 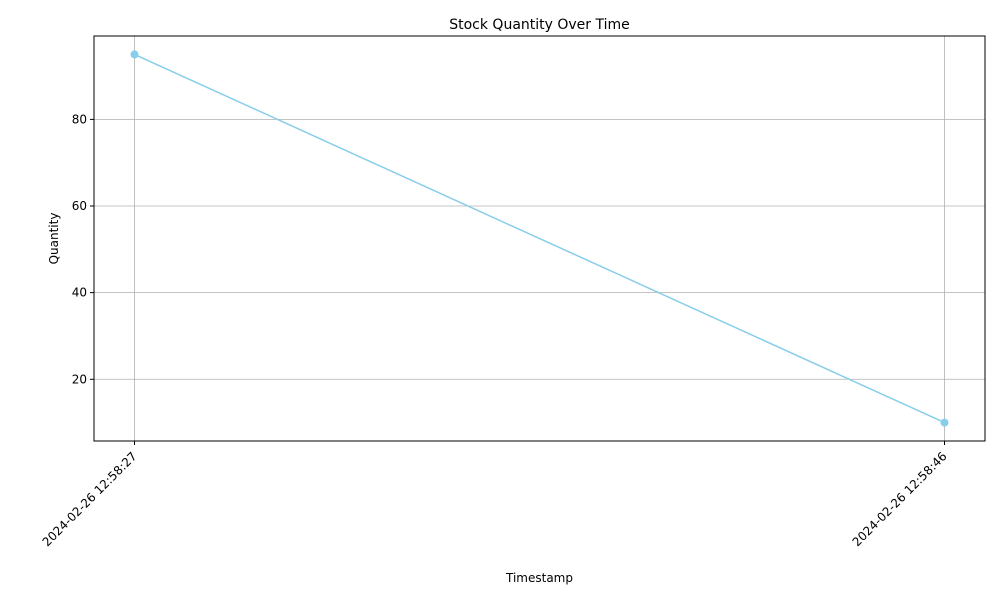 I want to click on x-tick-label: 2024-02-26 12:58:46, so click(x=900, y=499).